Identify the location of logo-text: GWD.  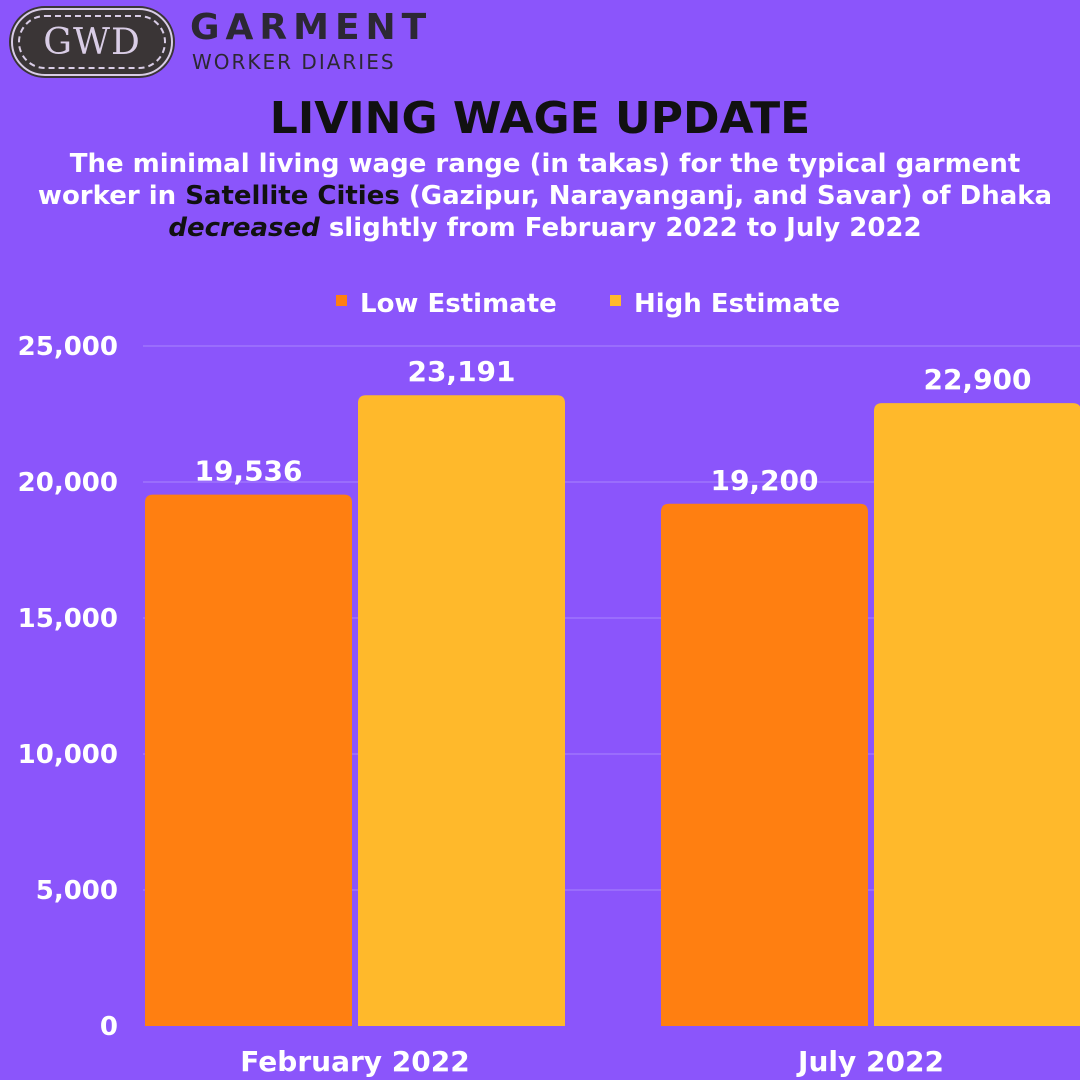
(92, 42).